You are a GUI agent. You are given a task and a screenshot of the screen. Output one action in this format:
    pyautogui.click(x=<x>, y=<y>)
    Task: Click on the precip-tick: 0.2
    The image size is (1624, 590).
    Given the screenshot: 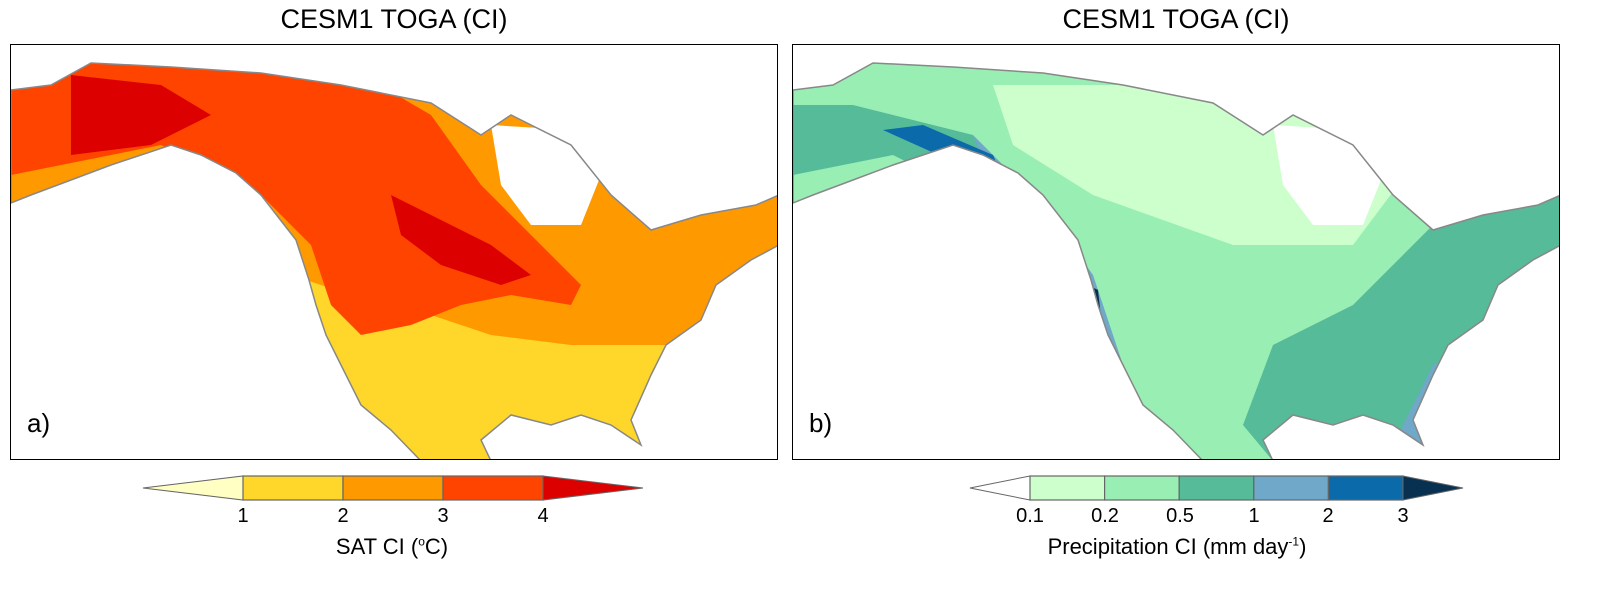 What is the action you would take?
    pyautogui.click(x=1105, y=516)
    